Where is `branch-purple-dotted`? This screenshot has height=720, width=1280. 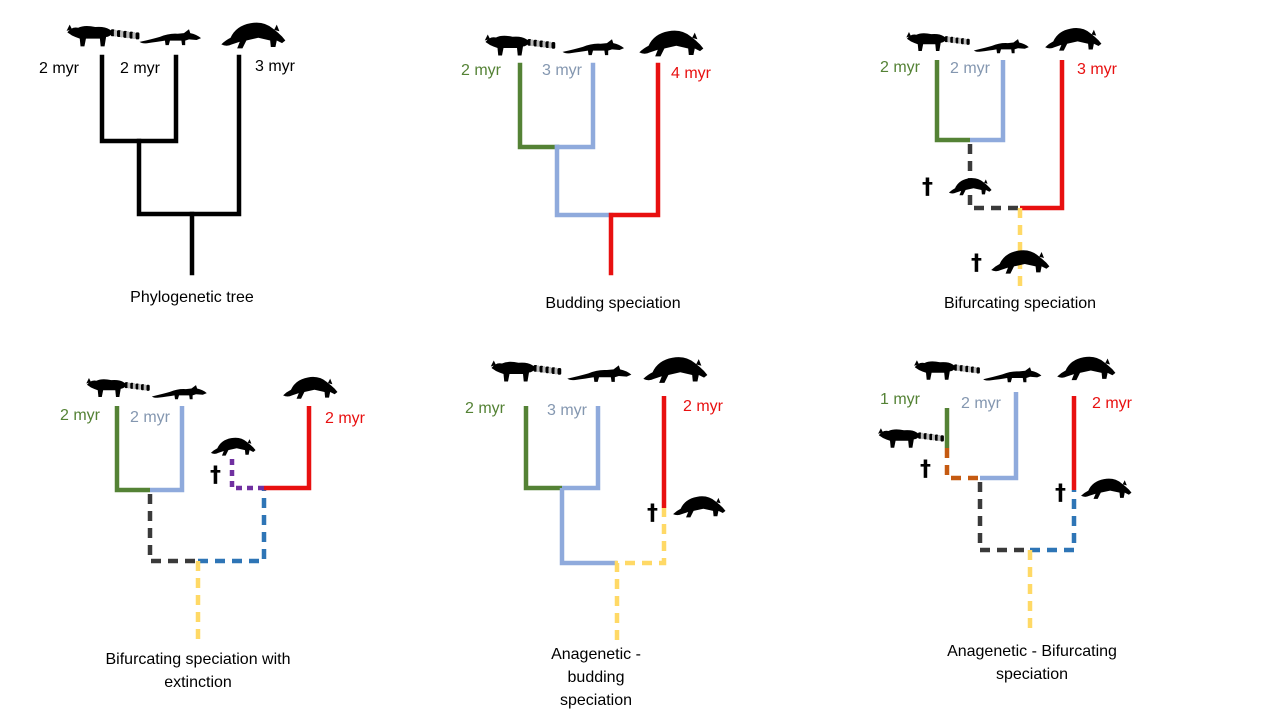 branch-purple-dotted is located at coordinates (246, 474).